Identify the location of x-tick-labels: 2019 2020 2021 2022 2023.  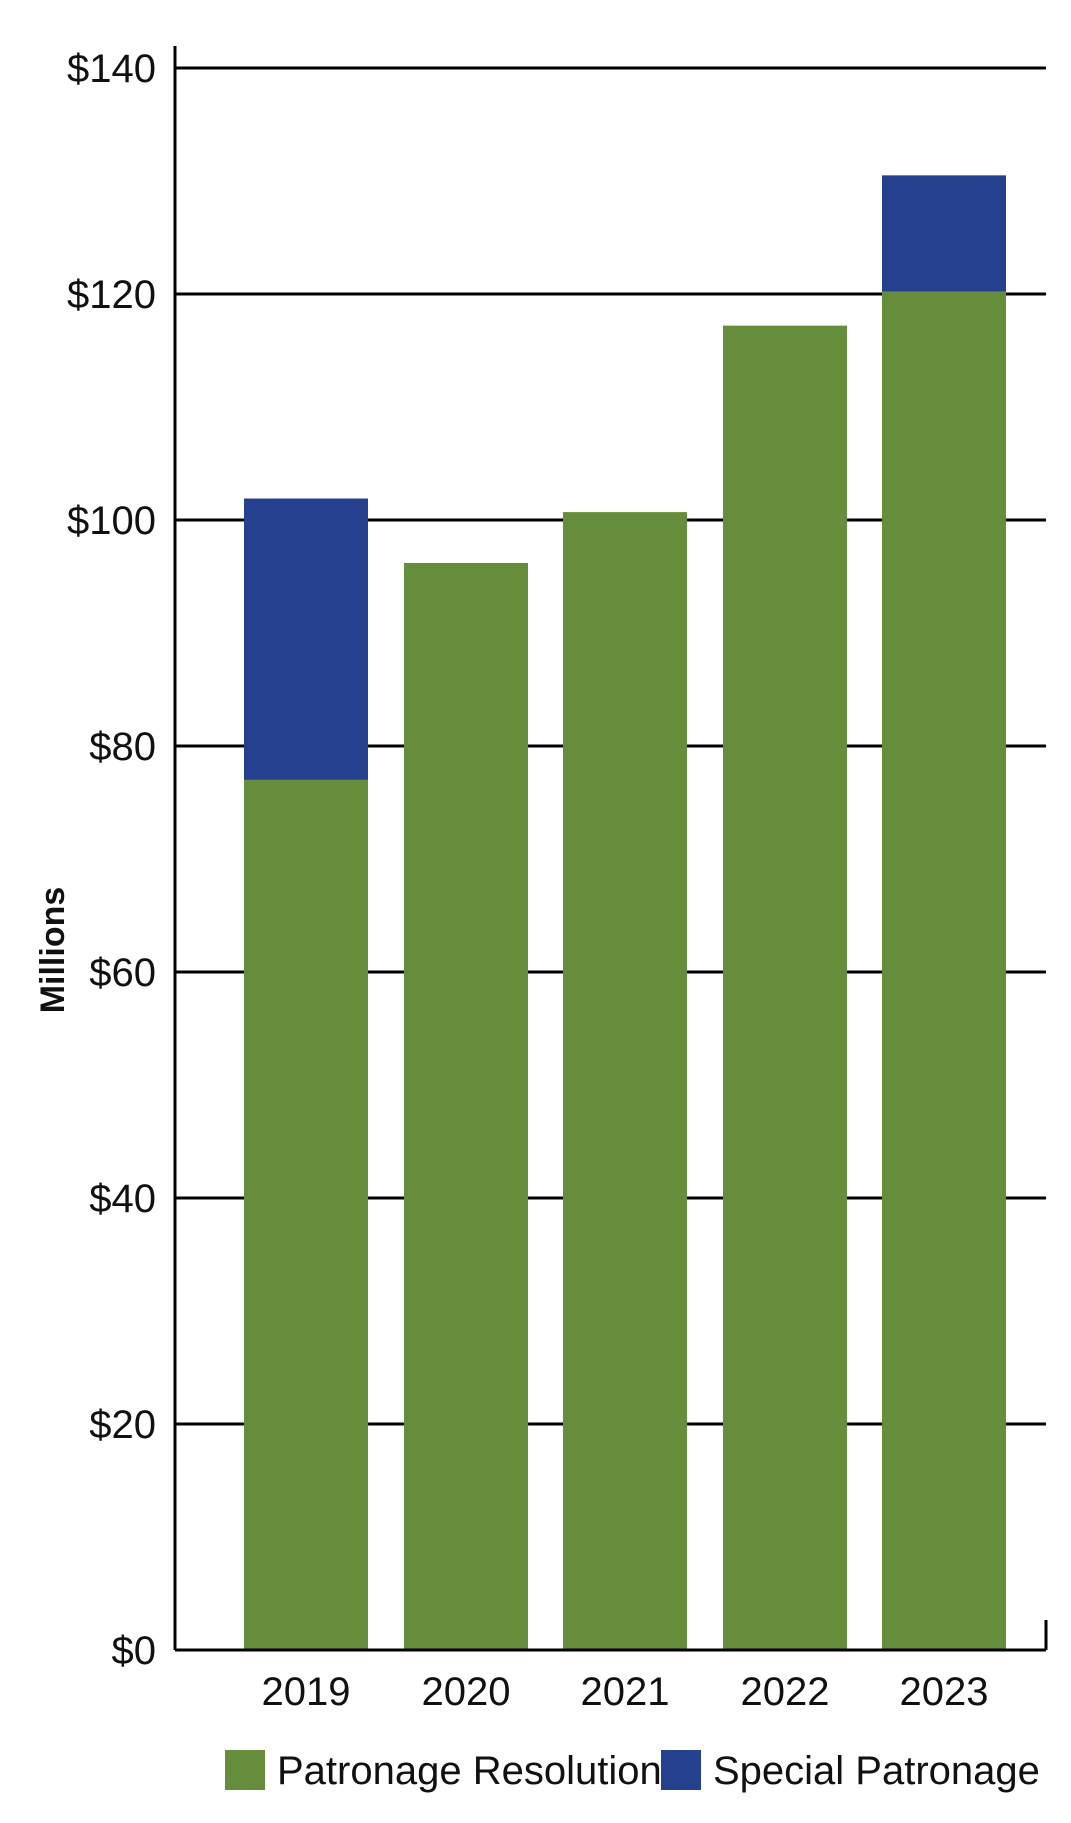
(625, 1692).